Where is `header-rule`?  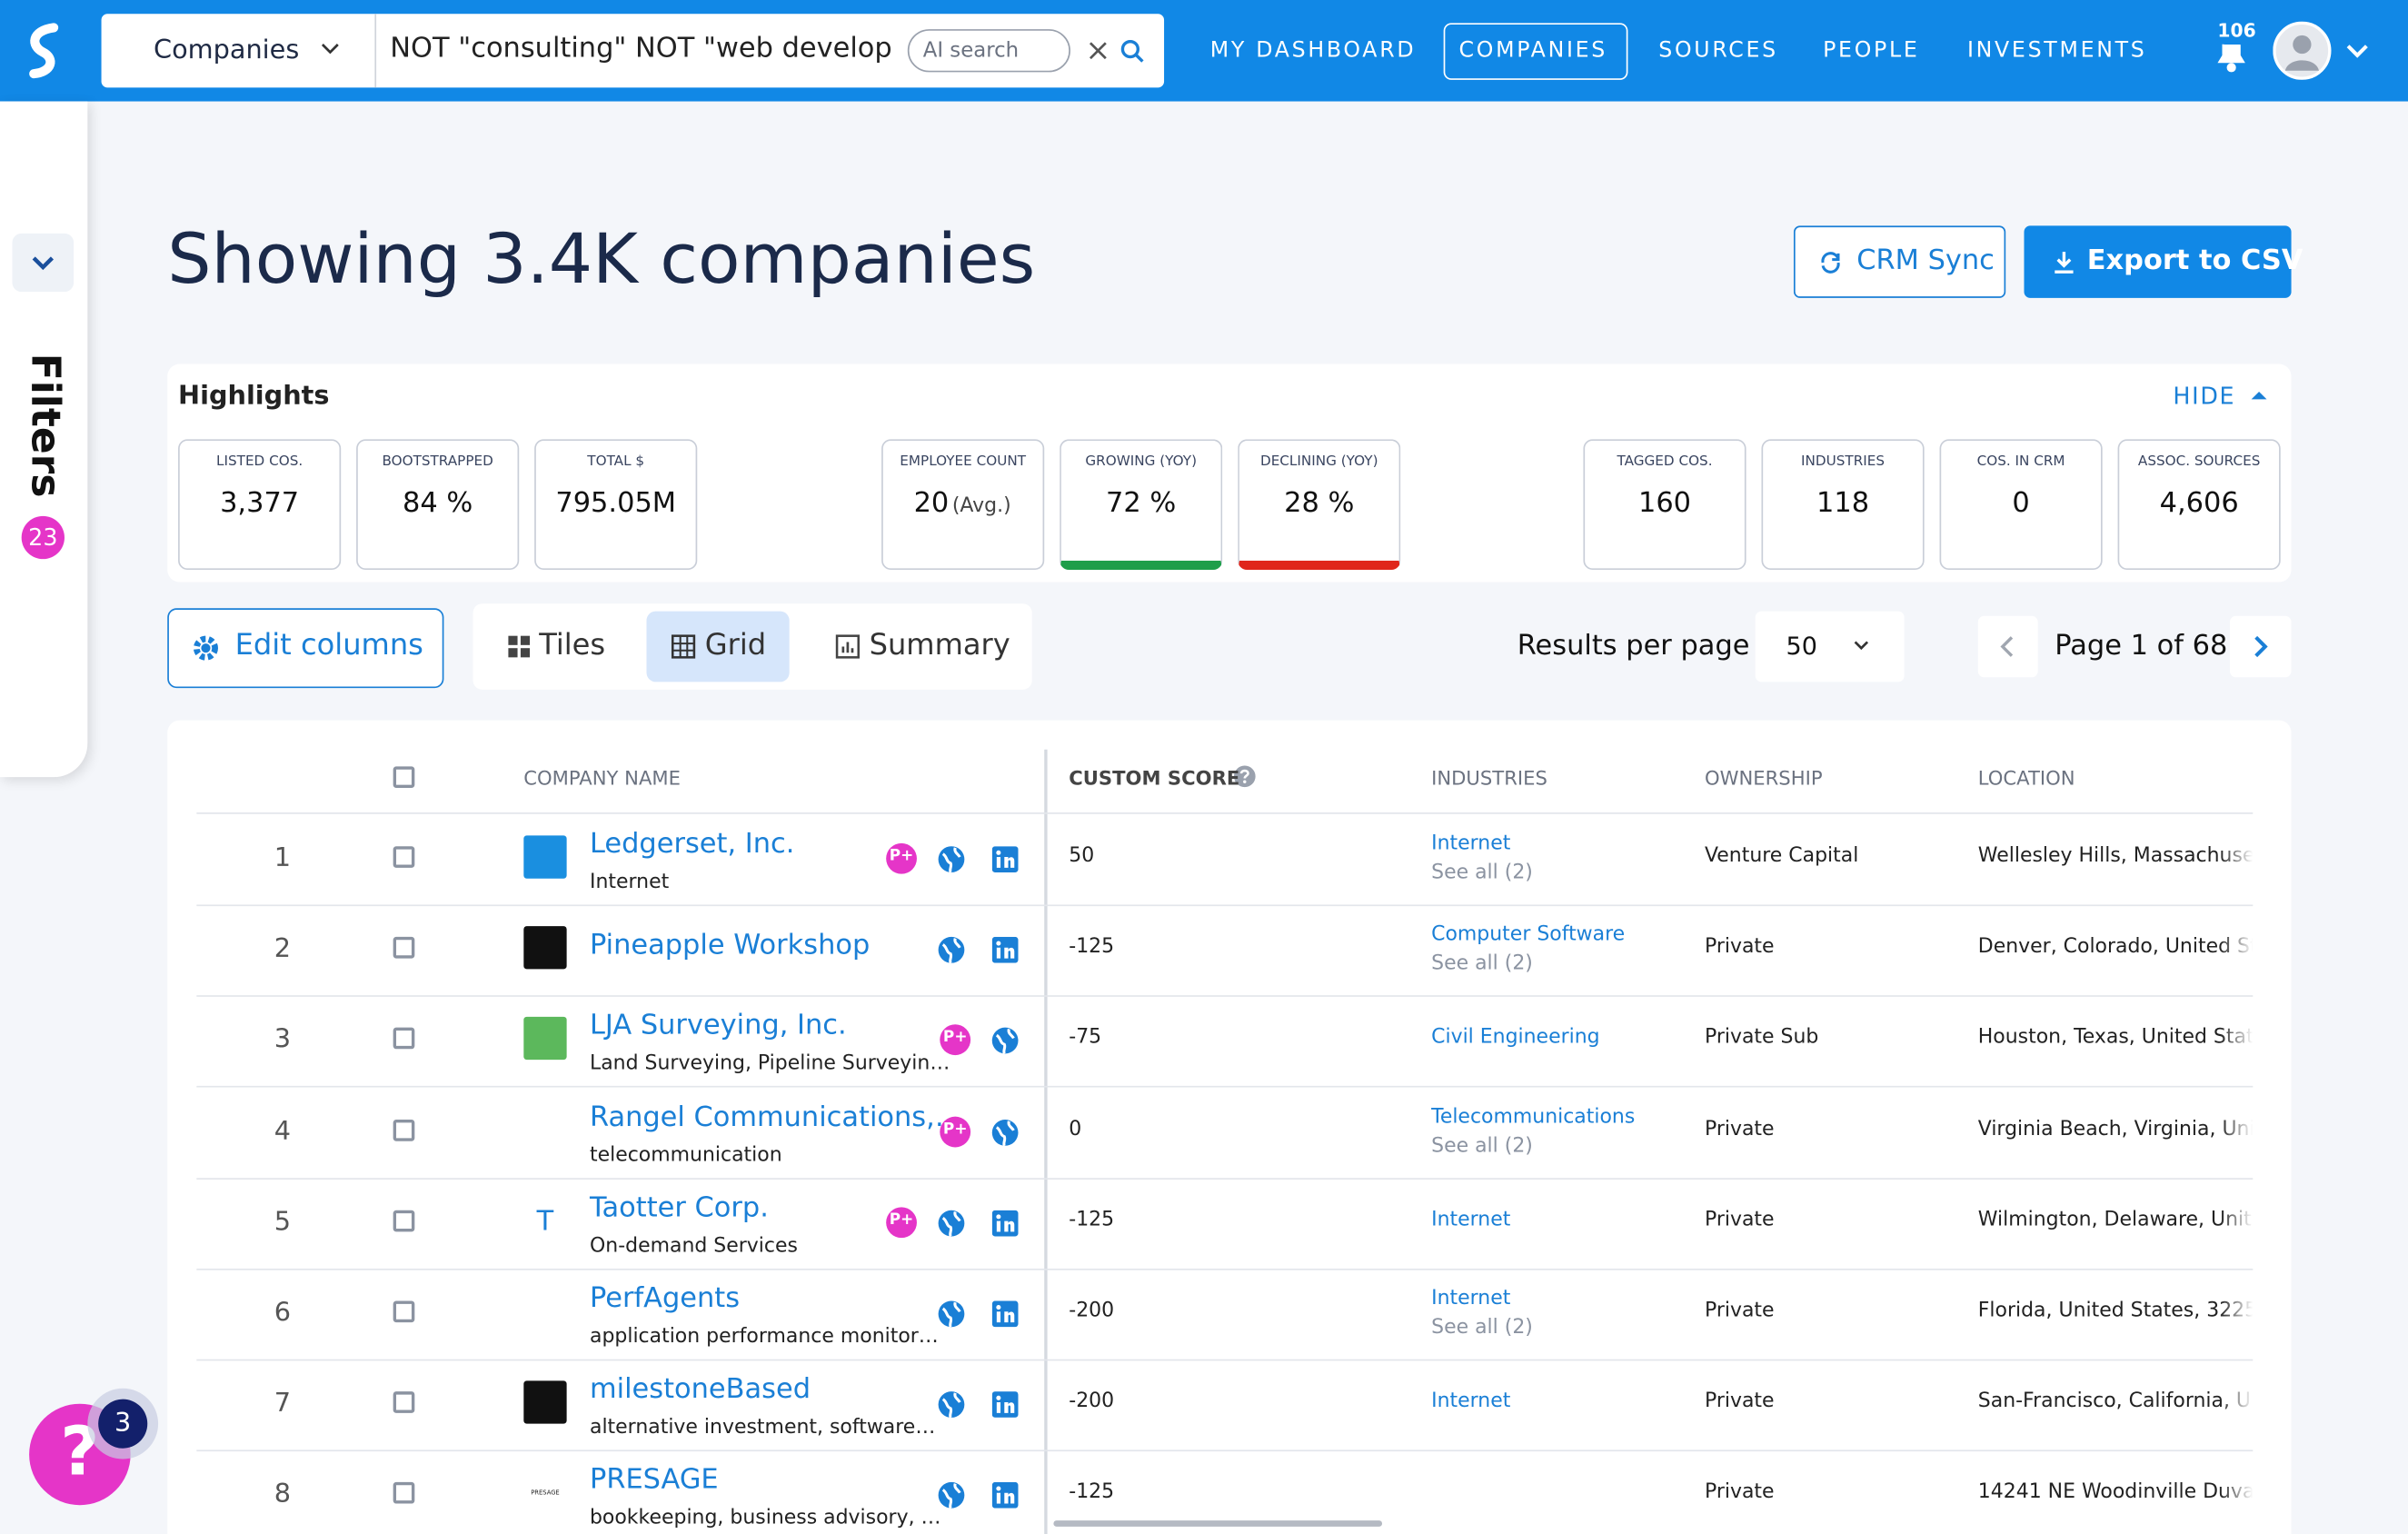
header-rule is located at coordinates (1225, 813).